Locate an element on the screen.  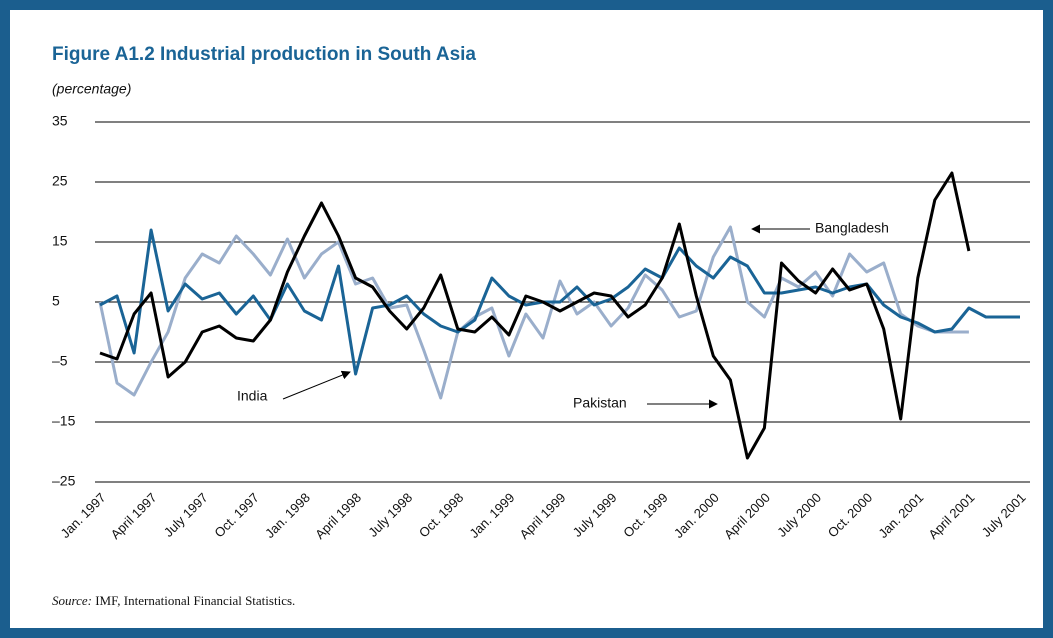
y-tick-label: –25 is located at coordinates (64, 481).